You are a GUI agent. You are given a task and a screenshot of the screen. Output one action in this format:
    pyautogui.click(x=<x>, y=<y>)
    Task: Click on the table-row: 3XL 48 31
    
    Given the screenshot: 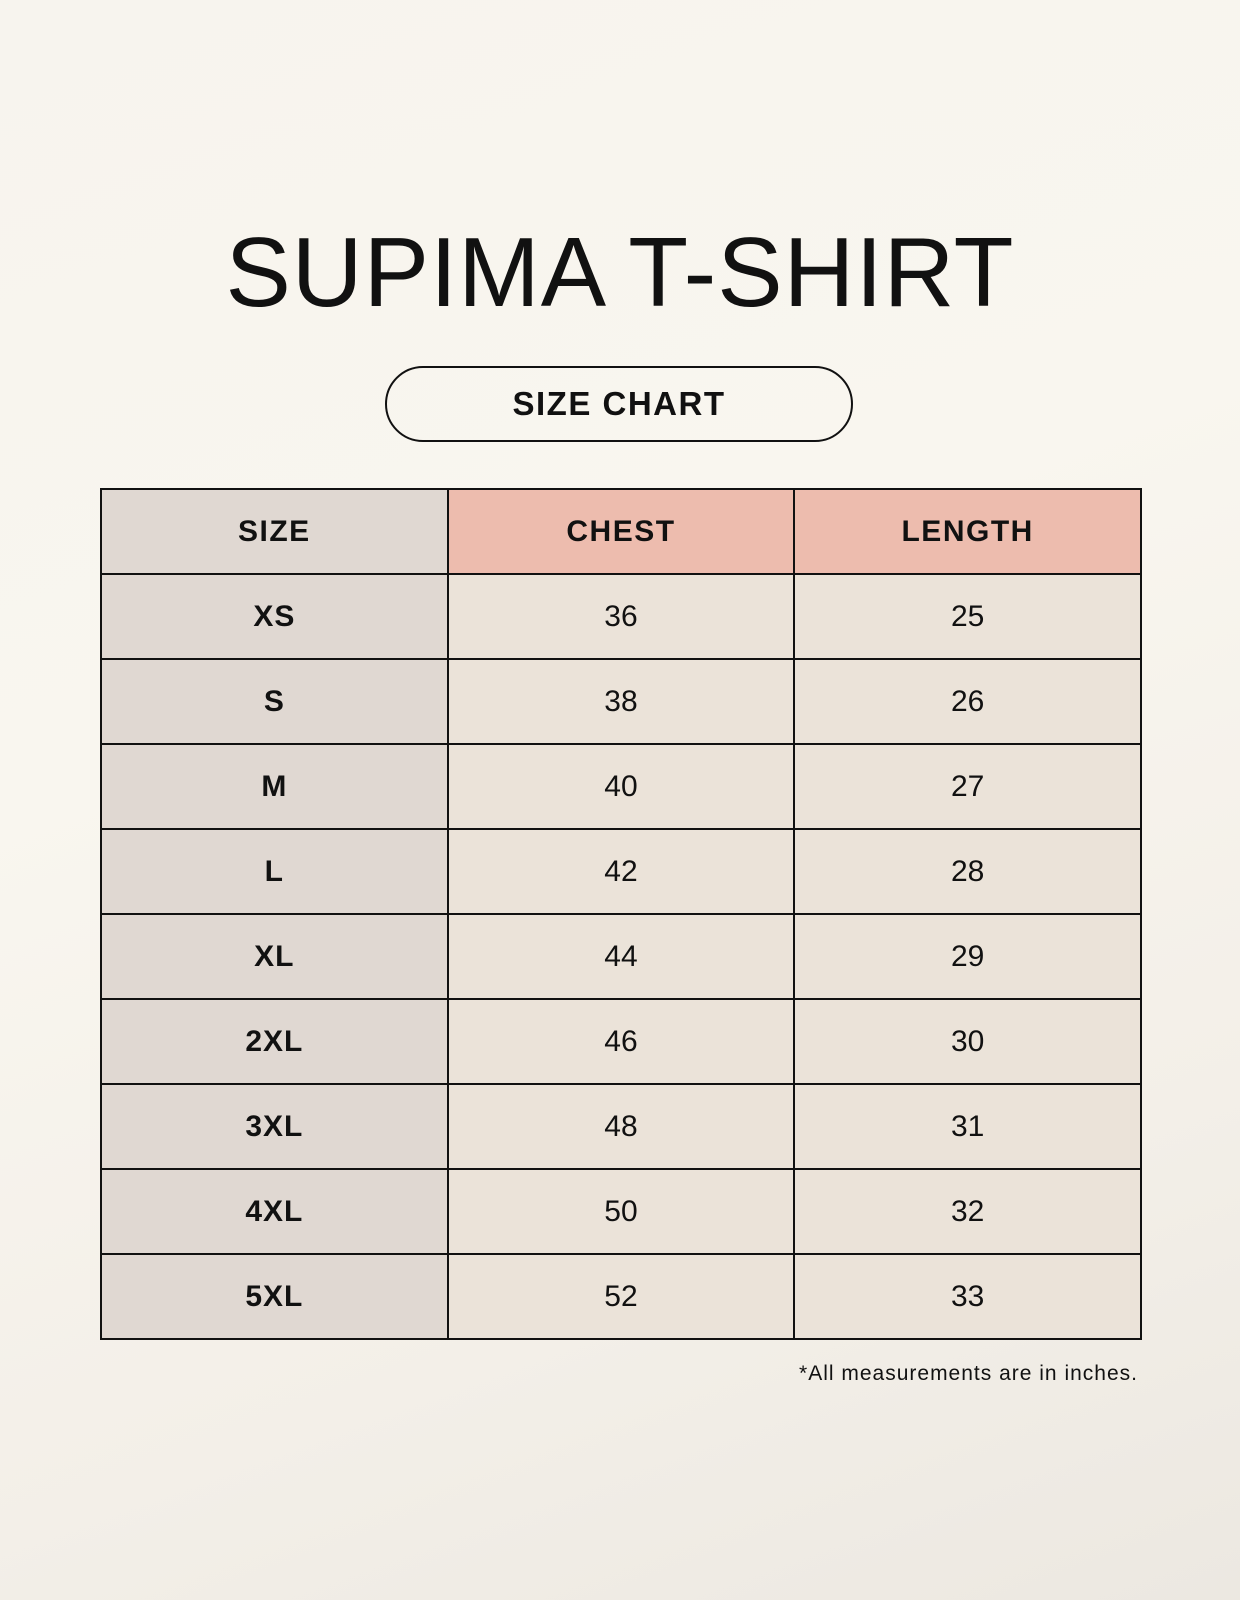 What is the action you would take?
    pyautogui.click(x=621, y=1126)
    